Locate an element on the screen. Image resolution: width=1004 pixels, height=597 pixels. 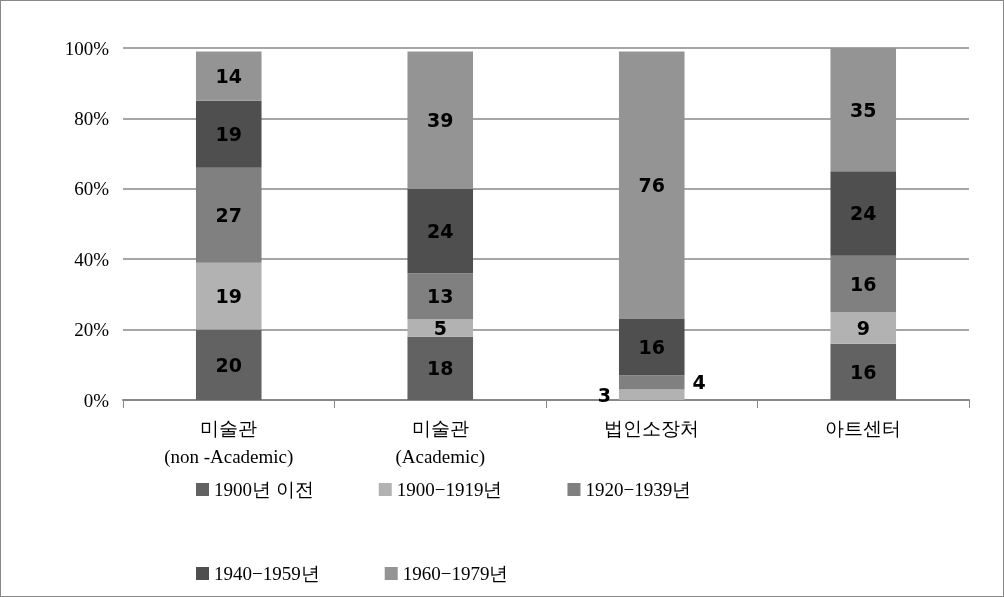
legend-label: 1900−1919년 is located at coordinates (449, 489).